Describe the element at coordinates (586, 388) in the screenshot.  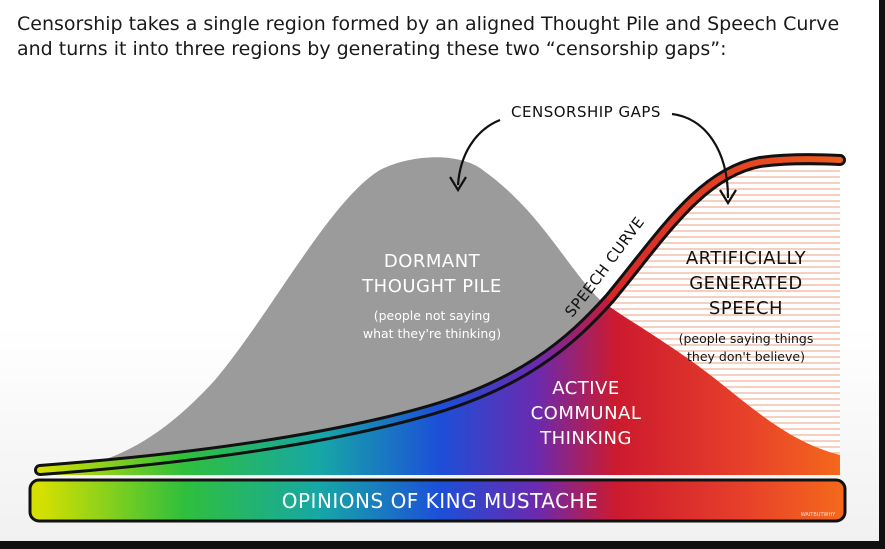
I see `active-title-line-1: ACTIVE` at that location.